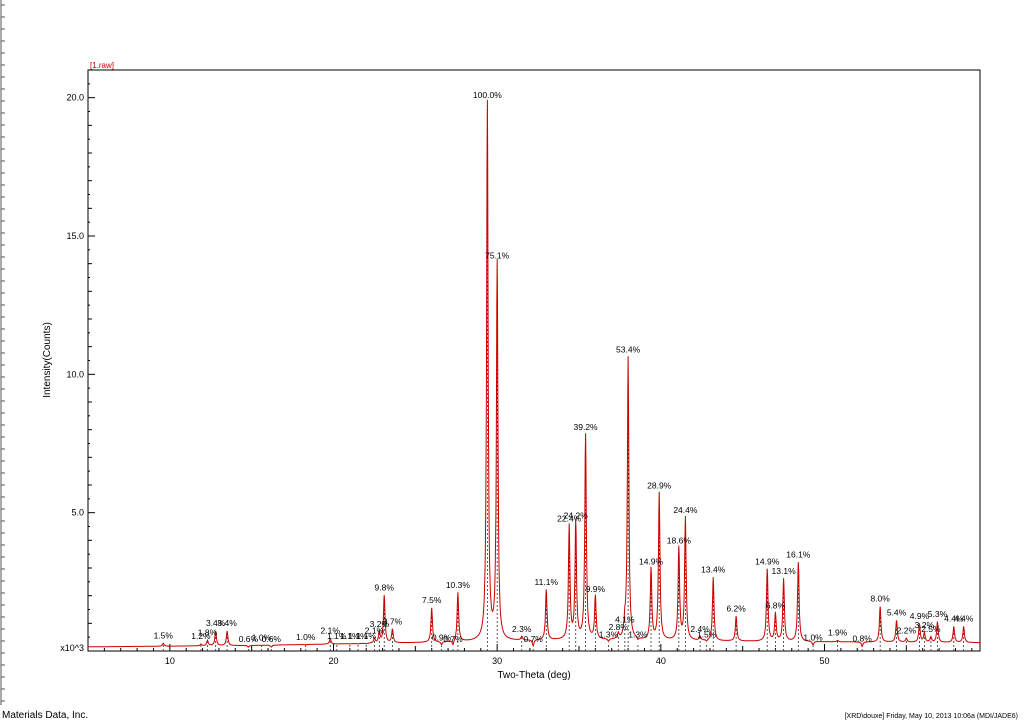 Image resolution: width=1024 pixels, height=723 pixels. I want to click on y-axis-label: Intensity(Counts), so click(47, 360).